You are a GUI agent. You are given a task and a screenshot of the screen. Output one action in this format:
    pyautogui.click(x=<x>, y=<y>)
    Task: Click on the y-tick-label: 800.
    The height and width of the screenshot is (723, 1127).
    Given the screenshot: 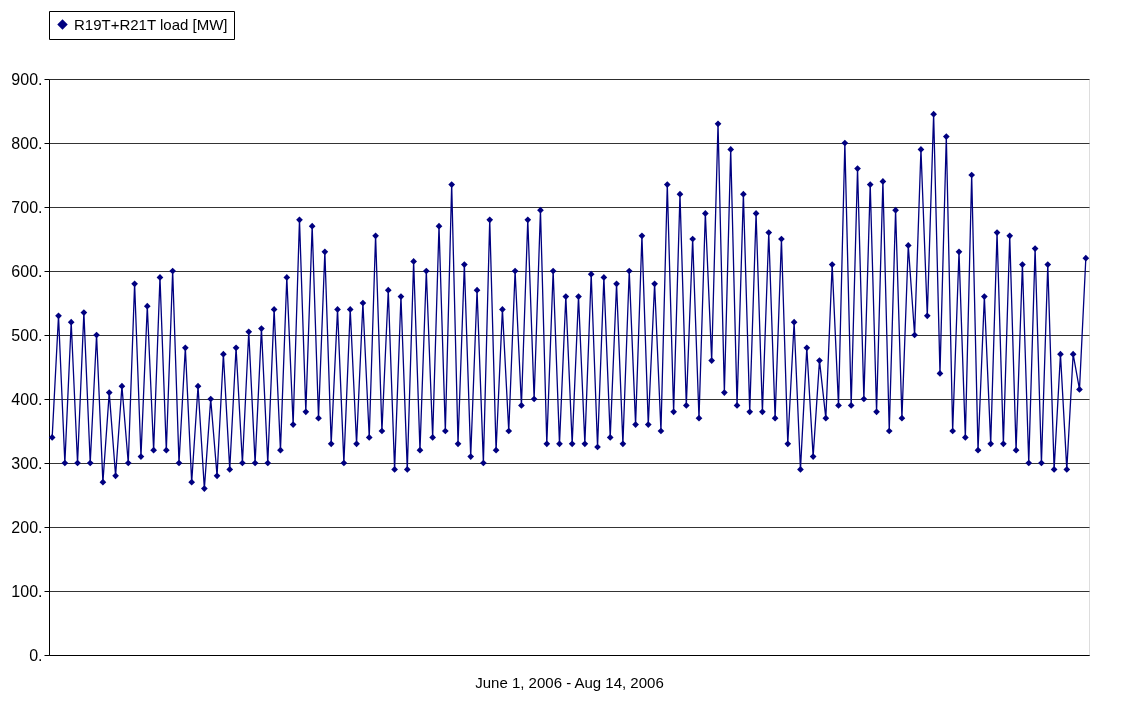 What is the action you would take?
    pyautogui.click(x=27, y=143)
    